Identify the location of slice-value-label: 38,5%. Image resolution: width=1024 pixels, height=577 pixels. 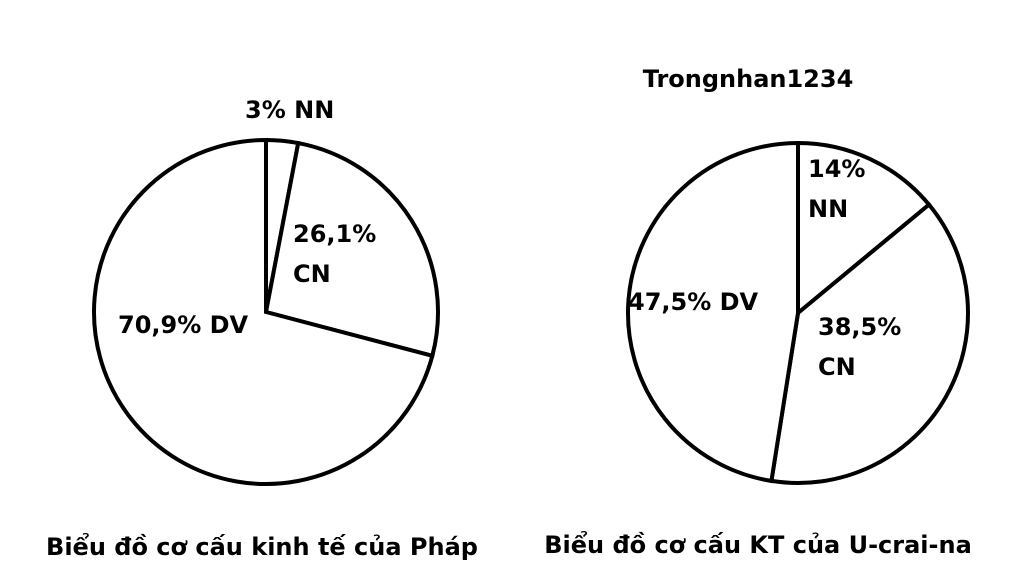
(859, 327).